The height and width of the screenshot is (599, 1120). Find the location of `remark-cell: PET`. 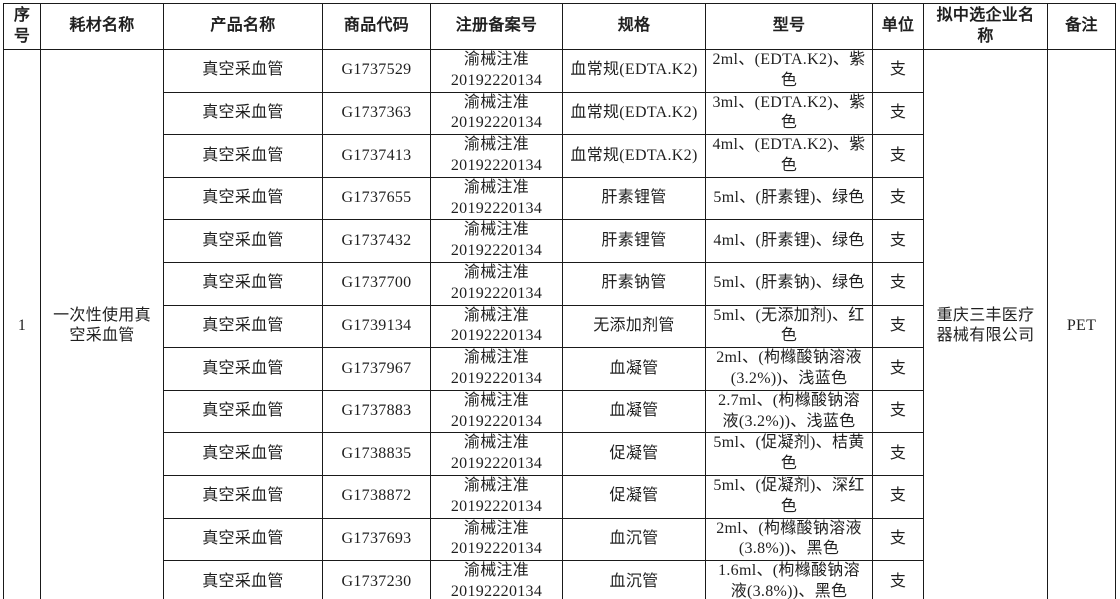

remark-cell: PET is located at coordinates (1081, 324).